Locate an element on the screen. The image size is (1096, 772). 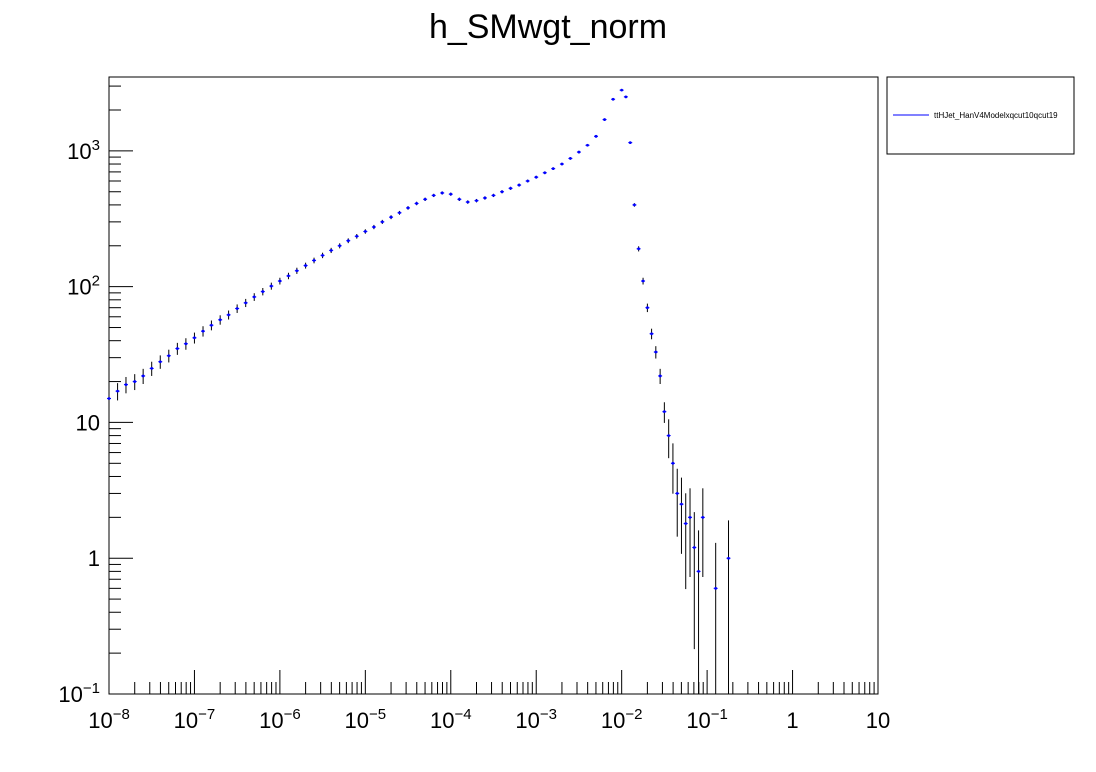
x-tick-label: 10⁻⁵ is located at coordinates (366, 719).